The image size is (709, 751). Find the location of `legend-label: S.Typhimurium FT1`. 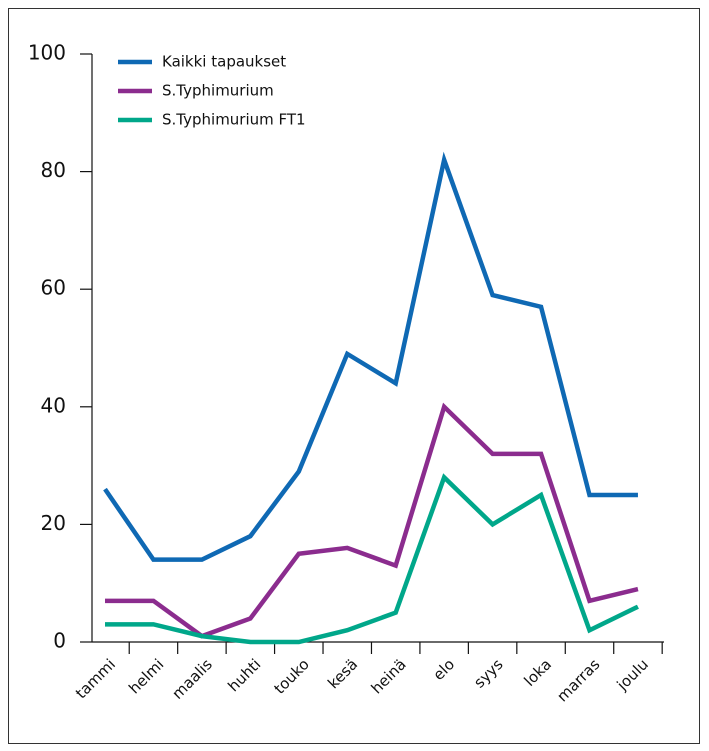

legend-label: S.Typhimurium FT1 is located at coordinates (234, 120).